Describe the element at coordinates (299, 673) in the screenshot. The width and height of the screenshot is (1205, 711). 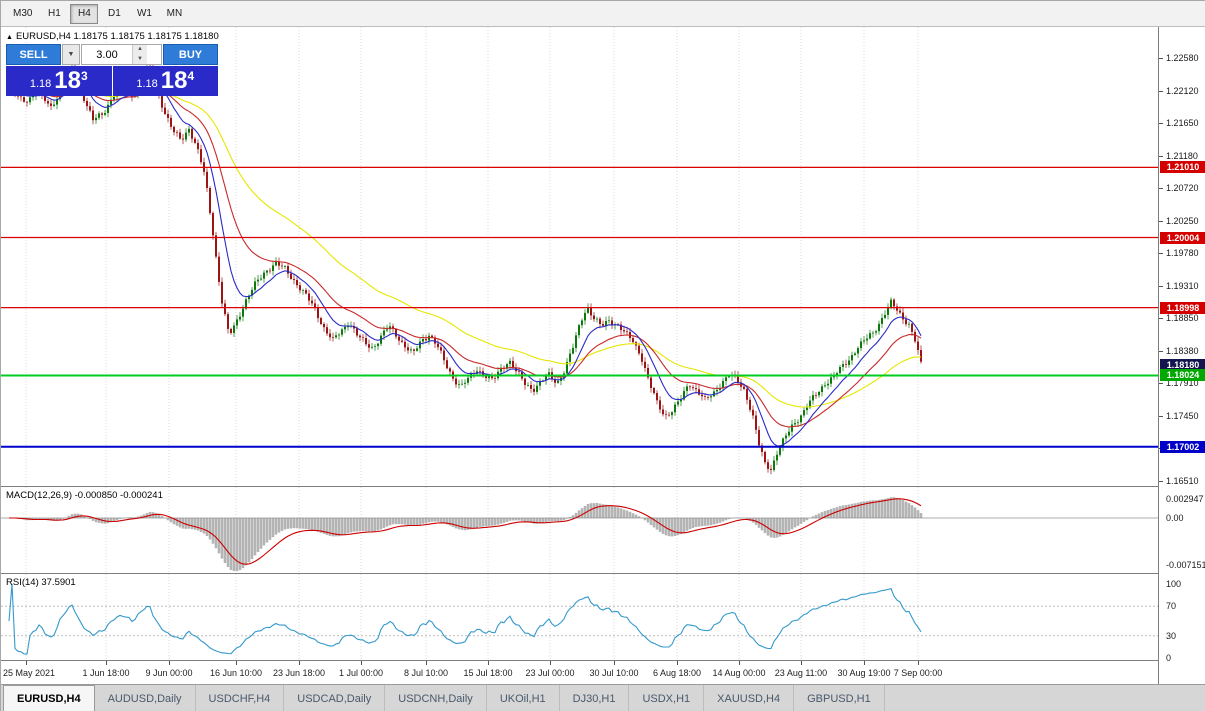
I see `time-tick-label: 23 Jun 18:00` at that location.